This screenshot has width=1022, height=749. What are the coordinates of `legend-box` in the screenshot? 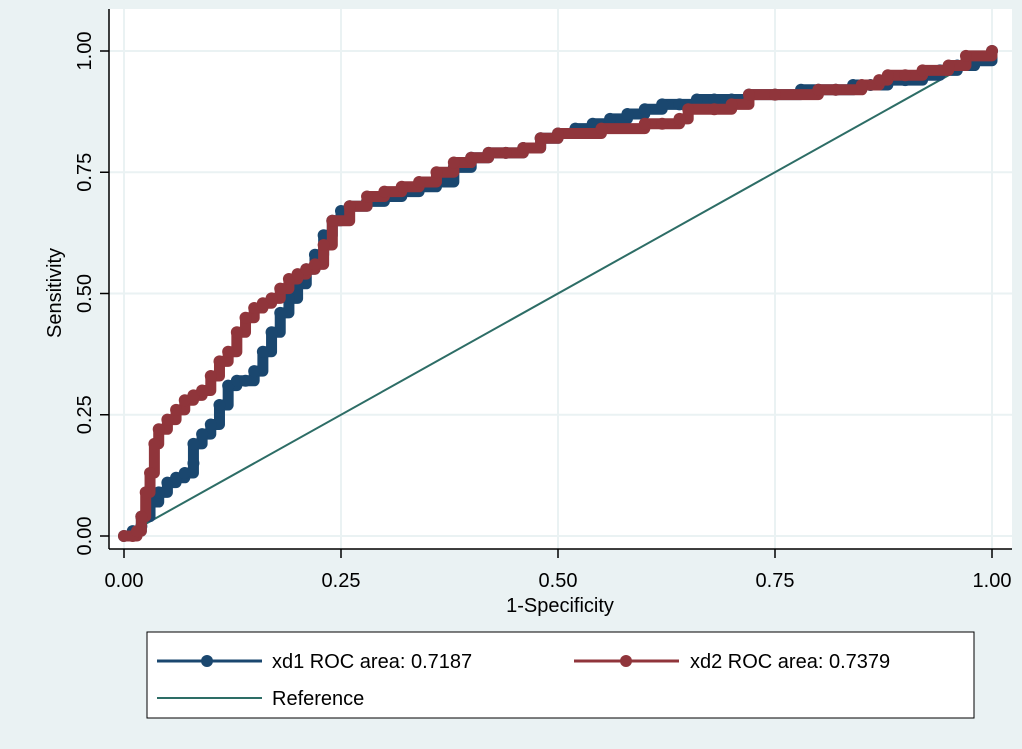 It's located at (560, 675).